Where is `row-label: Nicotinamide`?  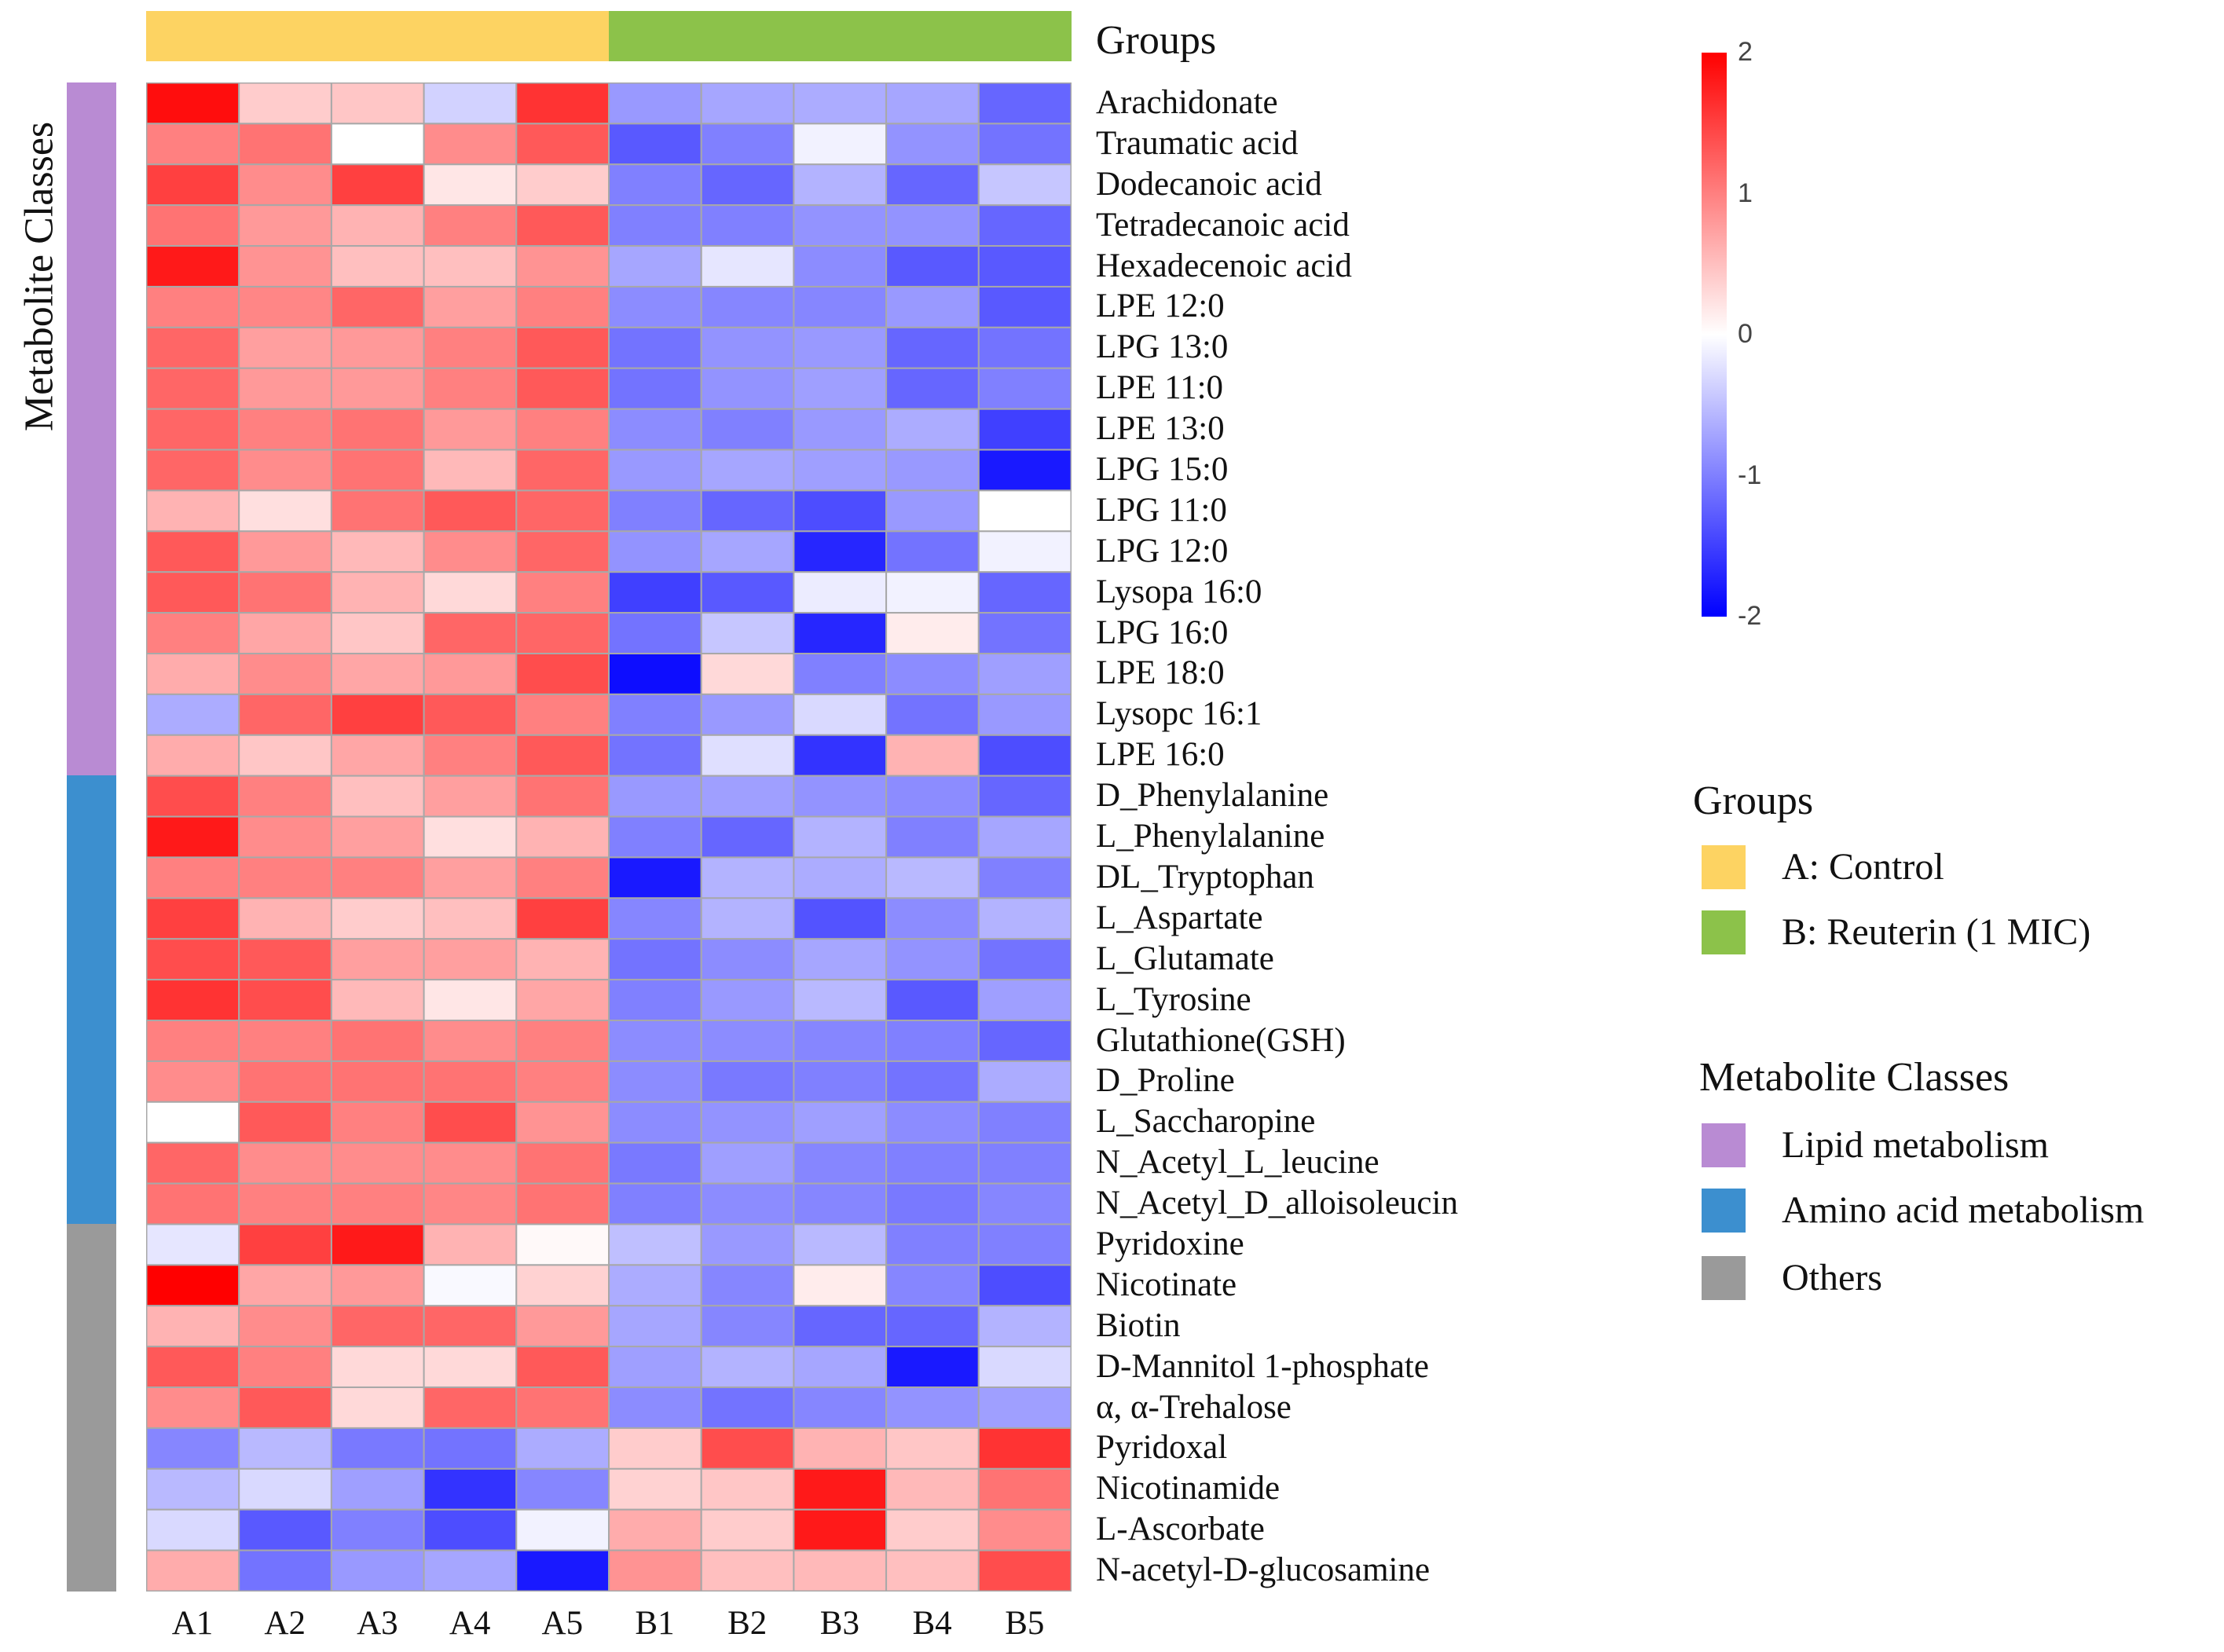 row-label: Nicotinamide is located at coordinates (1188, 1488).